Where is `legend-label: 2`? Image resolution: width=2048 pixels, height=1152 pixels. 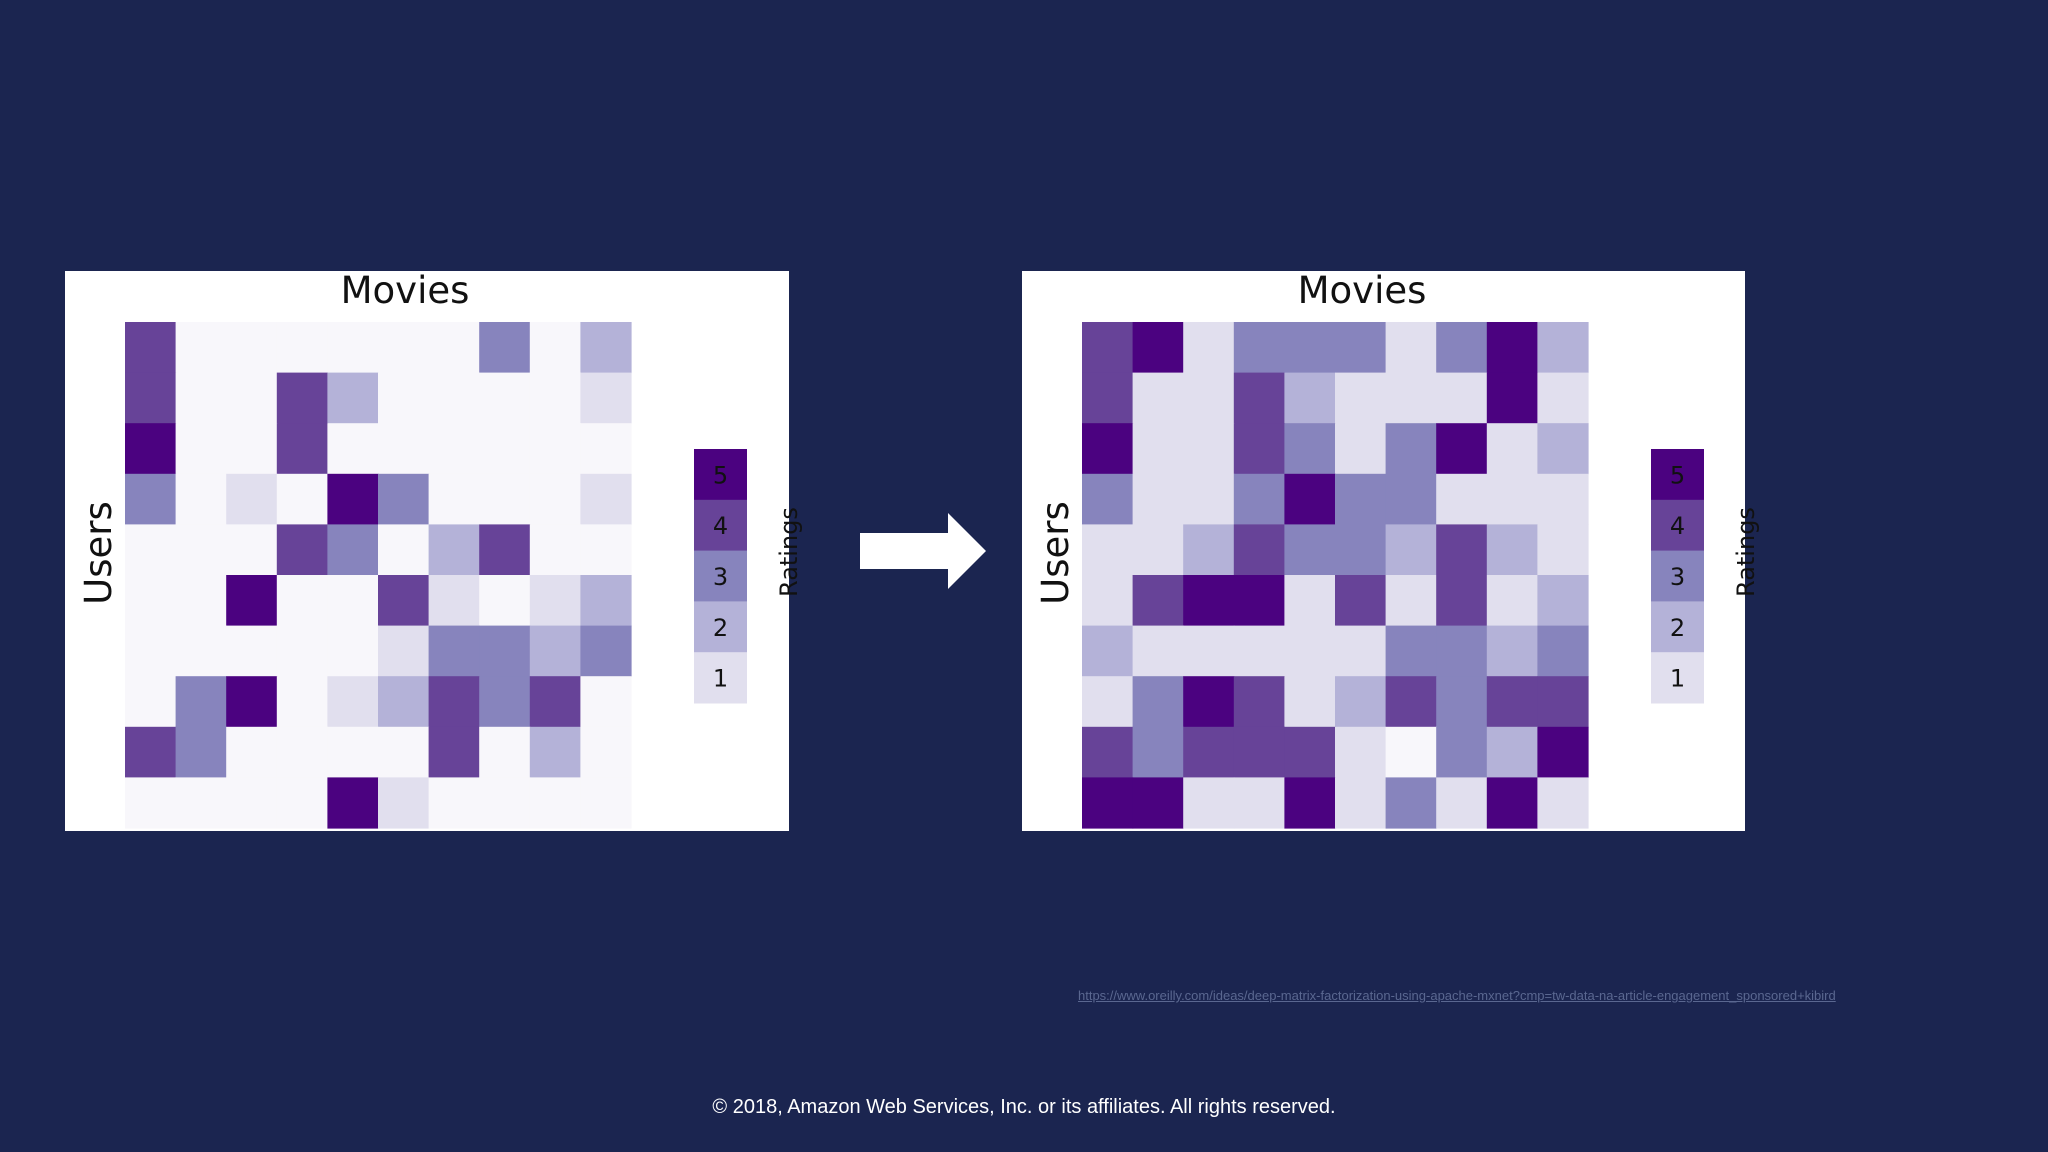
legend-label: 2 is located at coordinates (720, 628).